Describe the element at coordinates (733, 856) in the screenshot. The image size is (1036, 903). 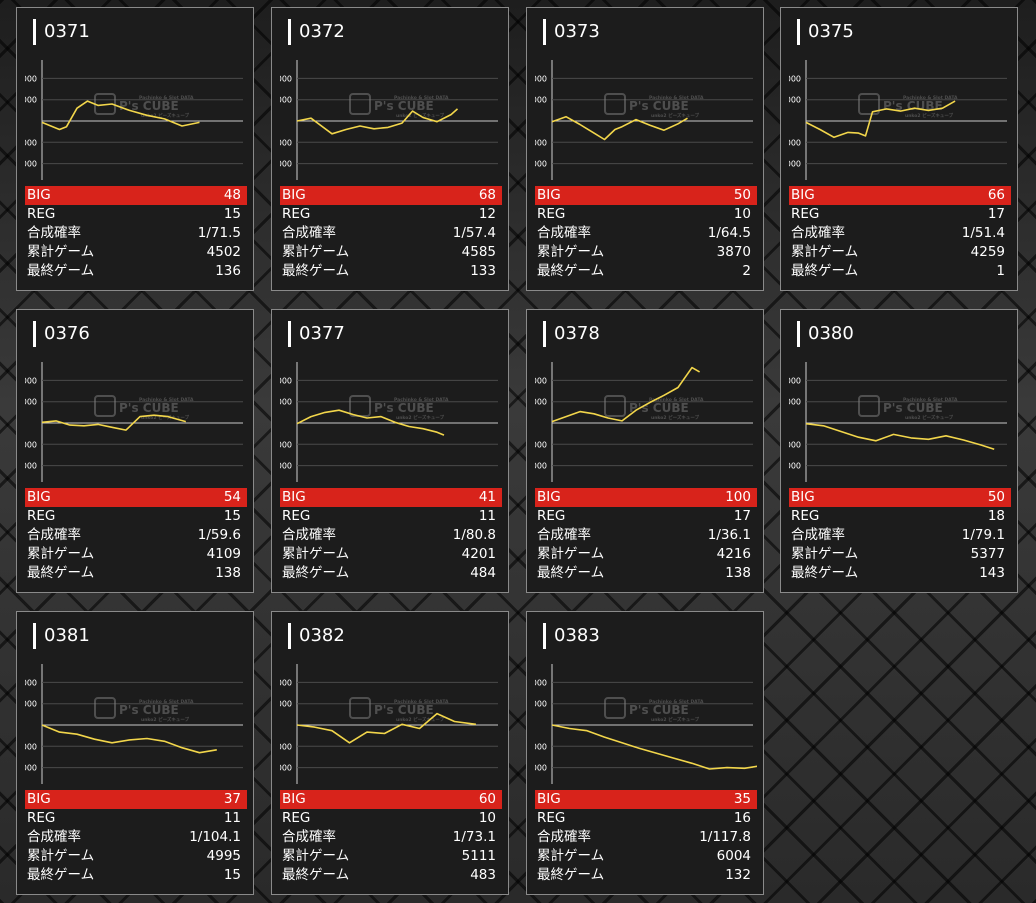
I see `total-games-value: 6004` at that location.